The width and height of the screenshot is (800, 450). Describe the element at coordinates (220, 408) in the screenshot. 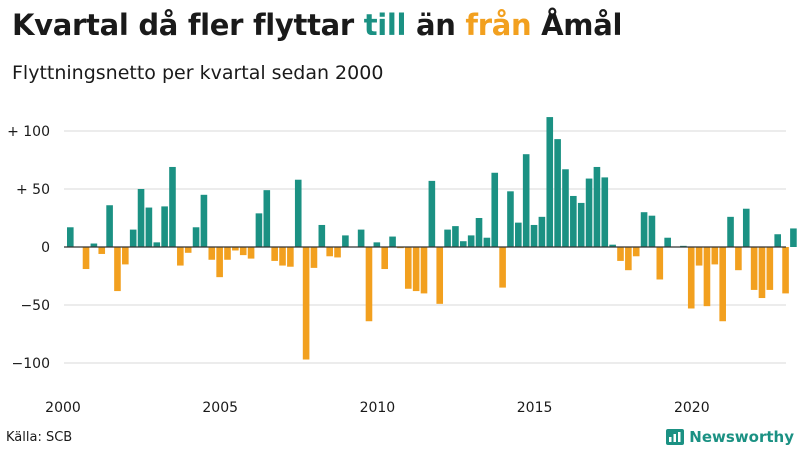

I see `x-tick-label: 2005` at that location.